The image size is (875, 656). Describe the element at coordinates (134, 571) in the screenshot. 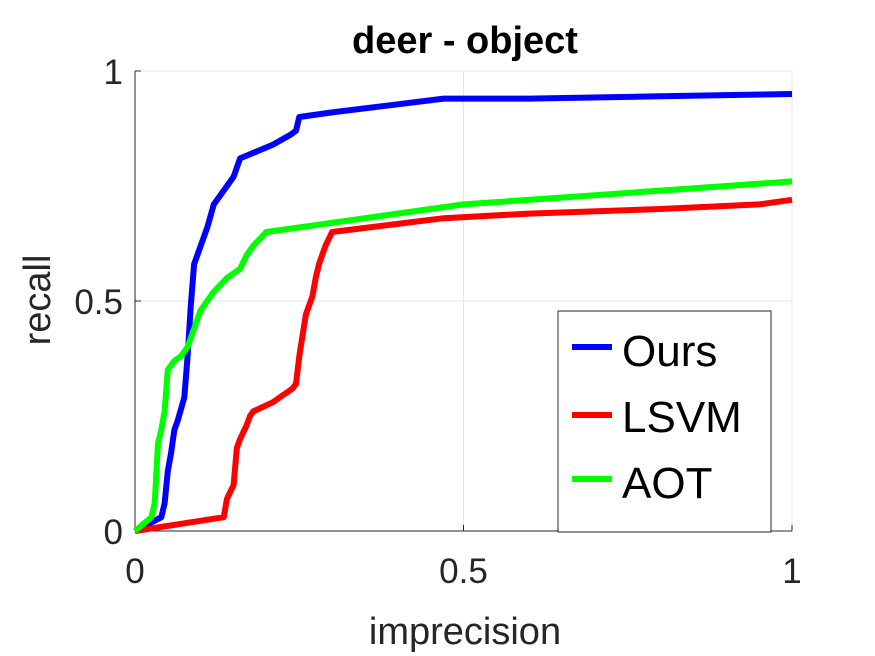

I see `x-tick-label: 0` at that location.